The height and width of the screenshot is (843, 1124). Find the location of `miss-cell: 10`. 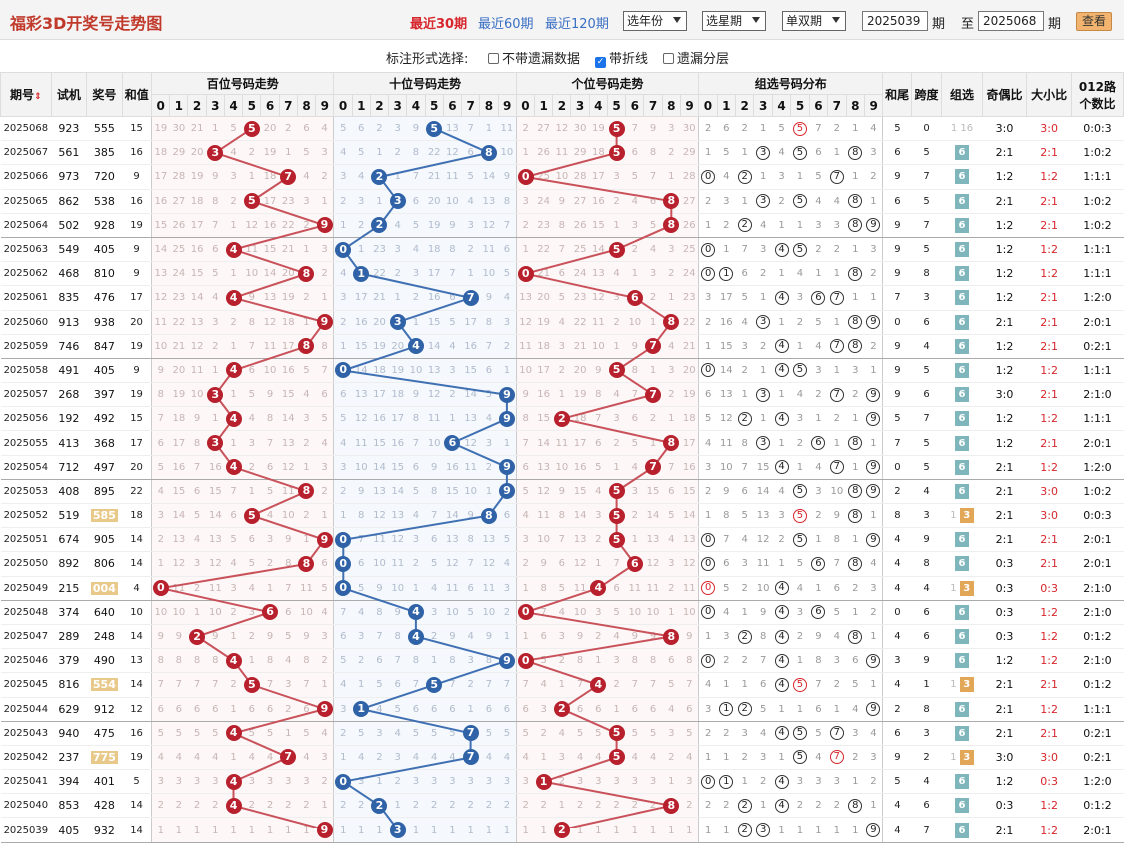

miss-cell: 10 is located at coordinates (726, 467).